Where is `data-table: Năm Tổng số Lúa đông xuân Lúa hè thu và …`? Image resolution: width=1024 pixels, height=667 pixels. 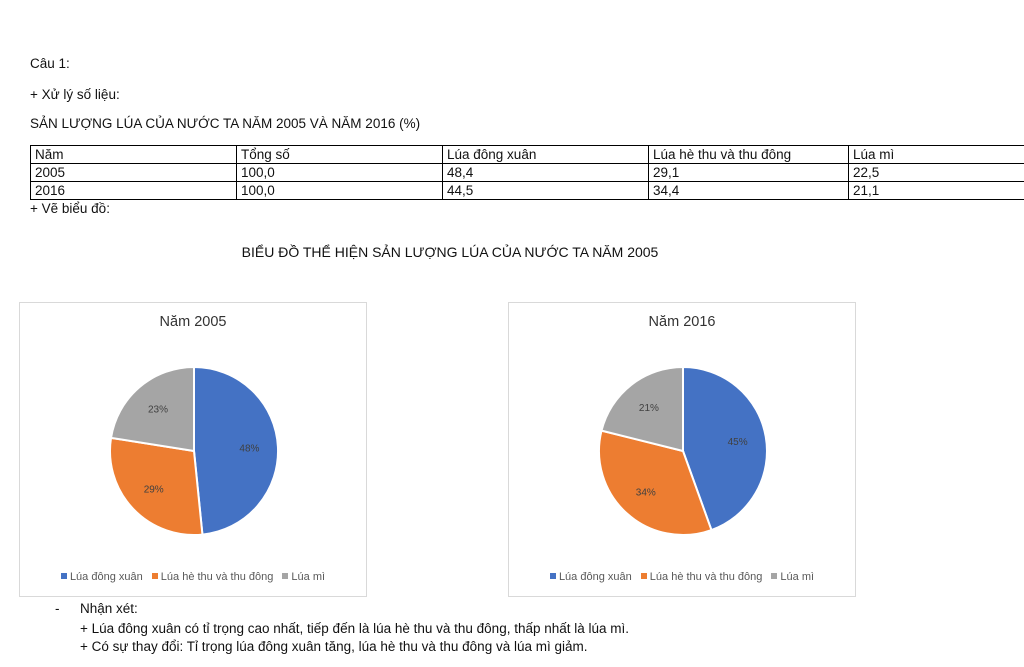 data-table: Năm Tổng số Lúa đông xuân Lúa hè thu và … is located at coordinates (527, 172).